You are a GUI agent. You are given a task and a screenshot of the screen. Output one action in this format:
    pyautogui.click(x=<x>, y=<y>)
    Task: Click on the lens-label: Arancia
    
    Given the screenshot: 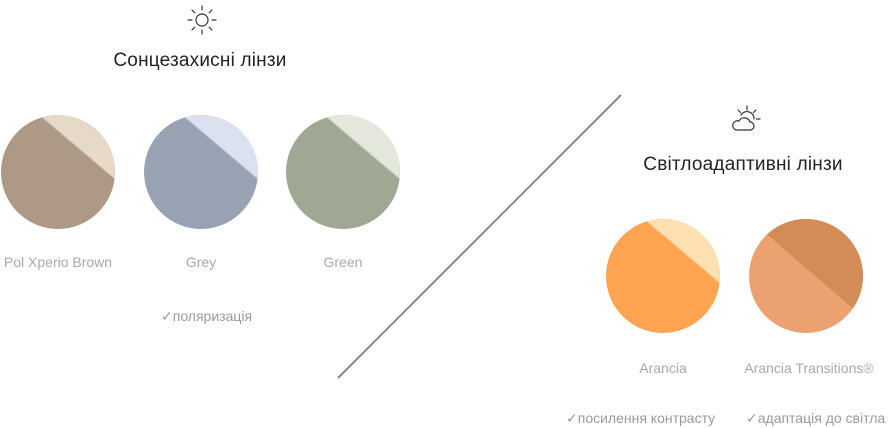 What is the action you would take?
    pyautogui.click(x=663, y=368)
    